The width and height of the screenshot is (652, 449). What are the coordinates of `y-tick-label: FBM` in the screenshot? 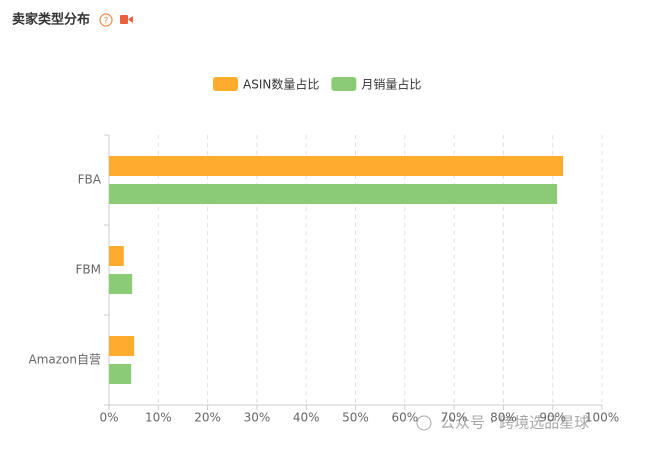 It's located at (89, 270).